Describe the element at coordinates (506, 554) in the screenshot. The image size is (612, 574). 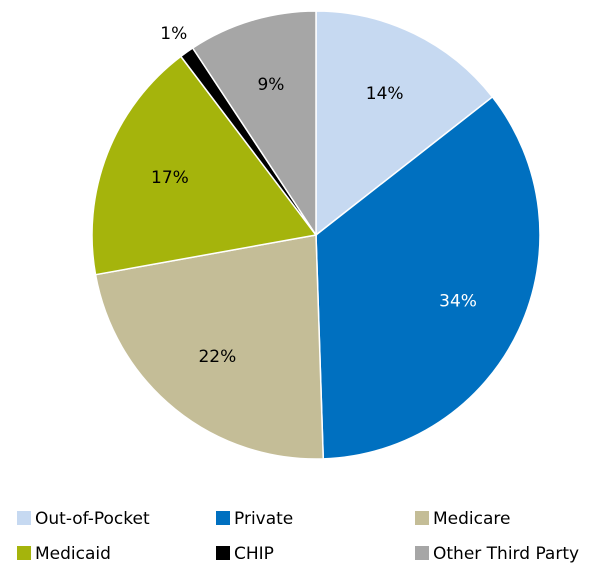
I see `legend-label: Other Third Party` at that location.